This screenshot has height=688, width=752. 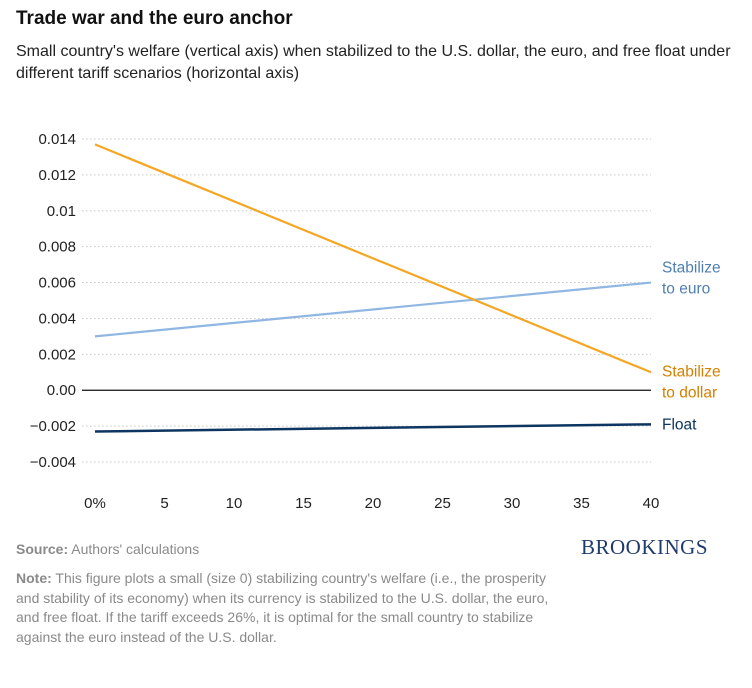 What do you see at coordinates (95, 503) in the screenshot?
I see `x-tick-label: 0%` at bounding box center [95, 503].